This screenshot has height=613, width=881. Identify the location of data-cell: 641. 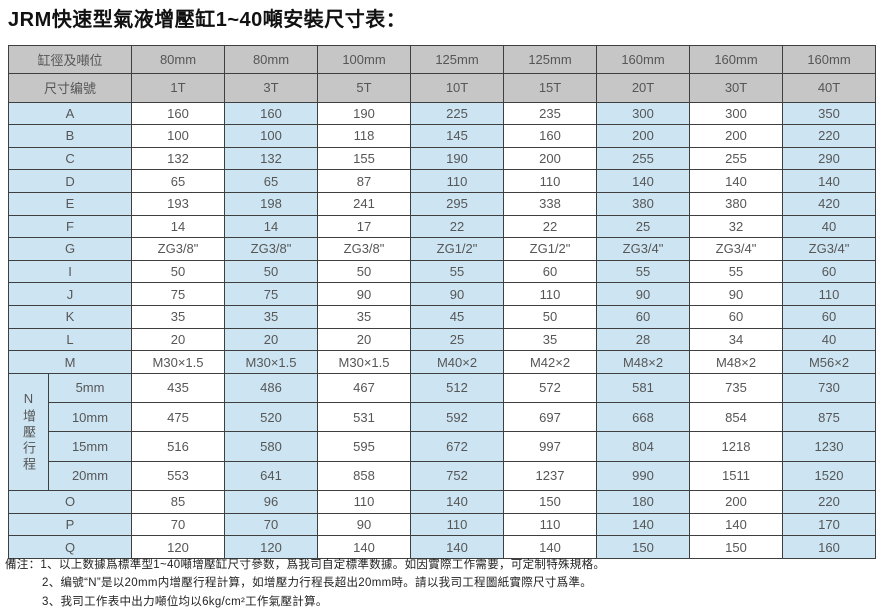
(271, 476).